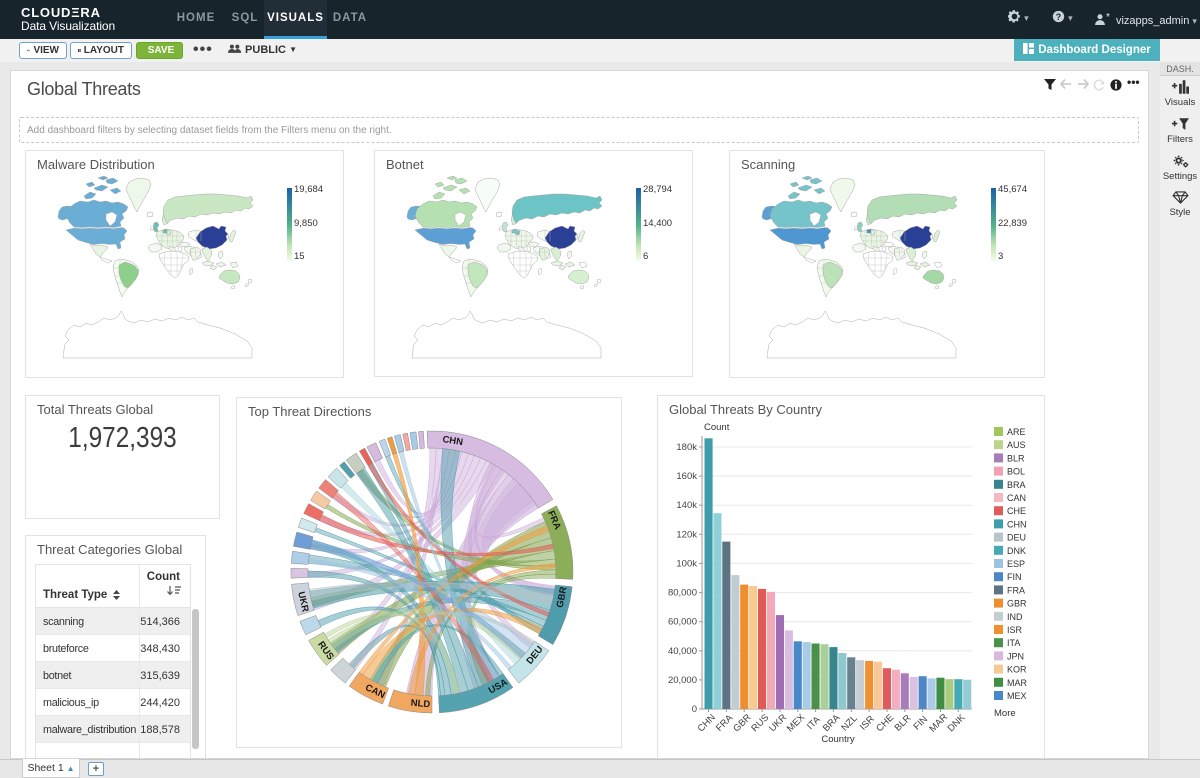  What do you see at coordinates (1016, 432) in the screenshot?
I see `svg-text: ARE` at bounding box center [1016, 432].